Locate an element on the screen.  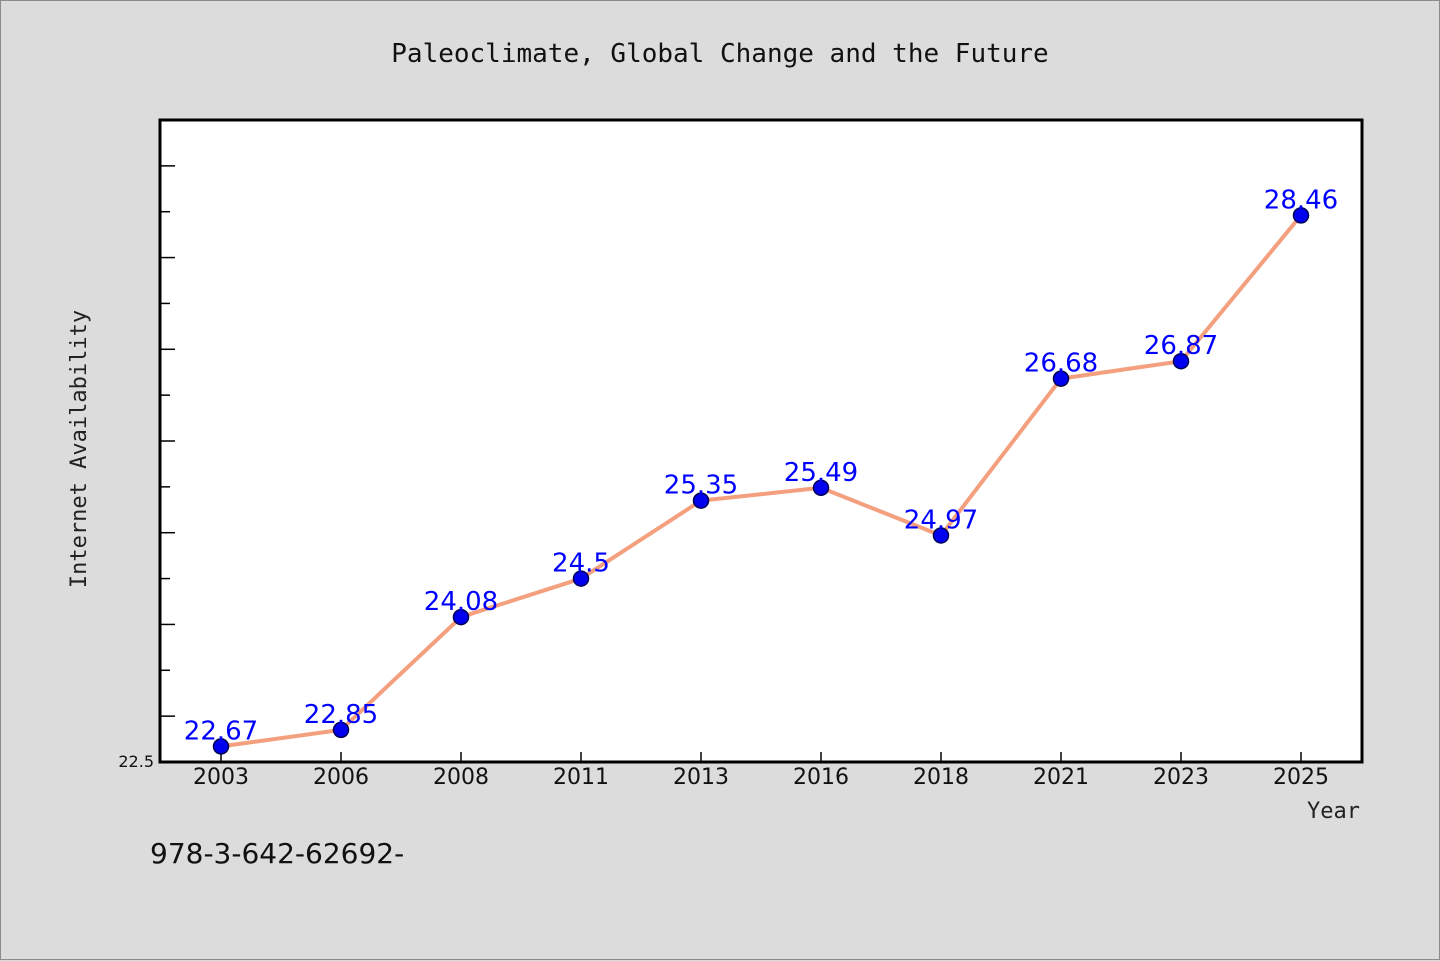
isbn-footnote: 978-3-642-62692- is located at coordinates (277, 853).